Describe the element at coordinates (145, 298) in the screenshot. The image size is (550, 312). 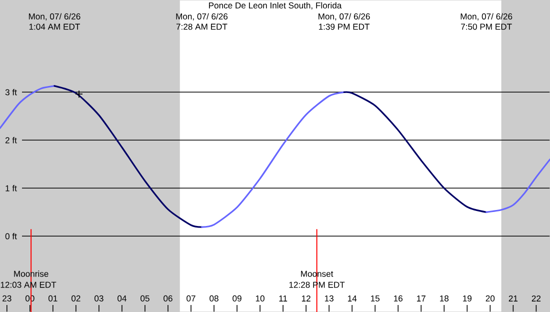
I see `x-tick-label: 05` at that location.